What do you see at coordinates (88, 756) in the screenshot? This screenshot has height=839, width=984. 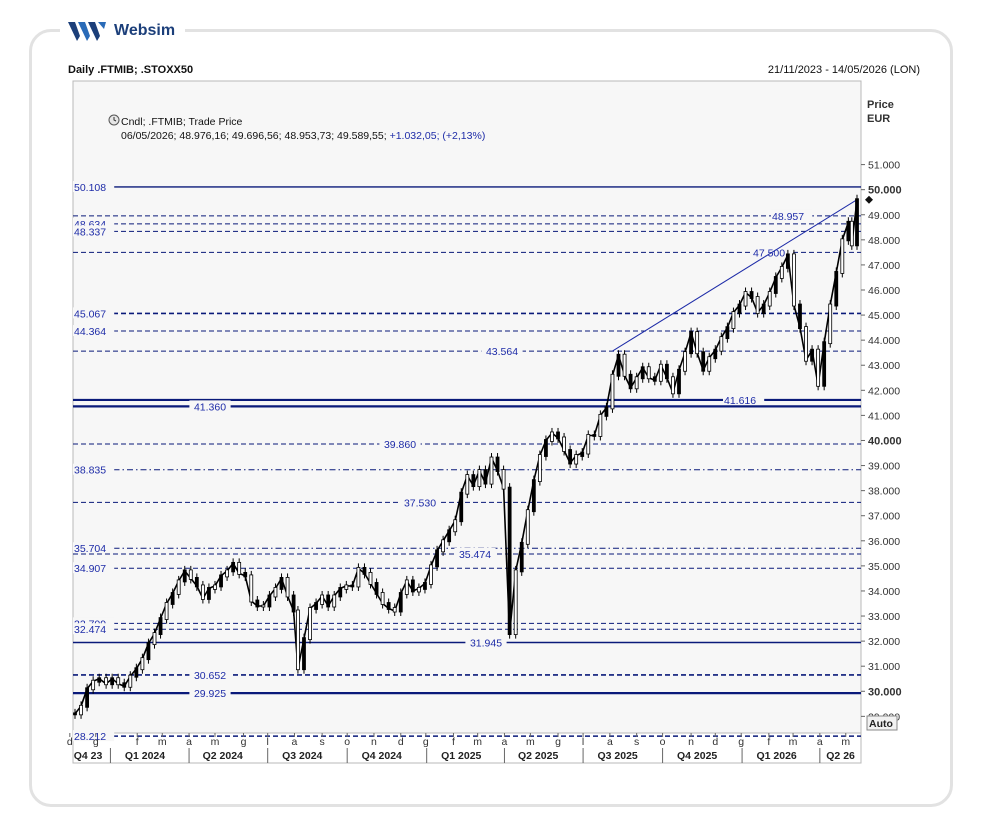 I see `quarter-label: Q4 23` at bounding box center [88, 756].